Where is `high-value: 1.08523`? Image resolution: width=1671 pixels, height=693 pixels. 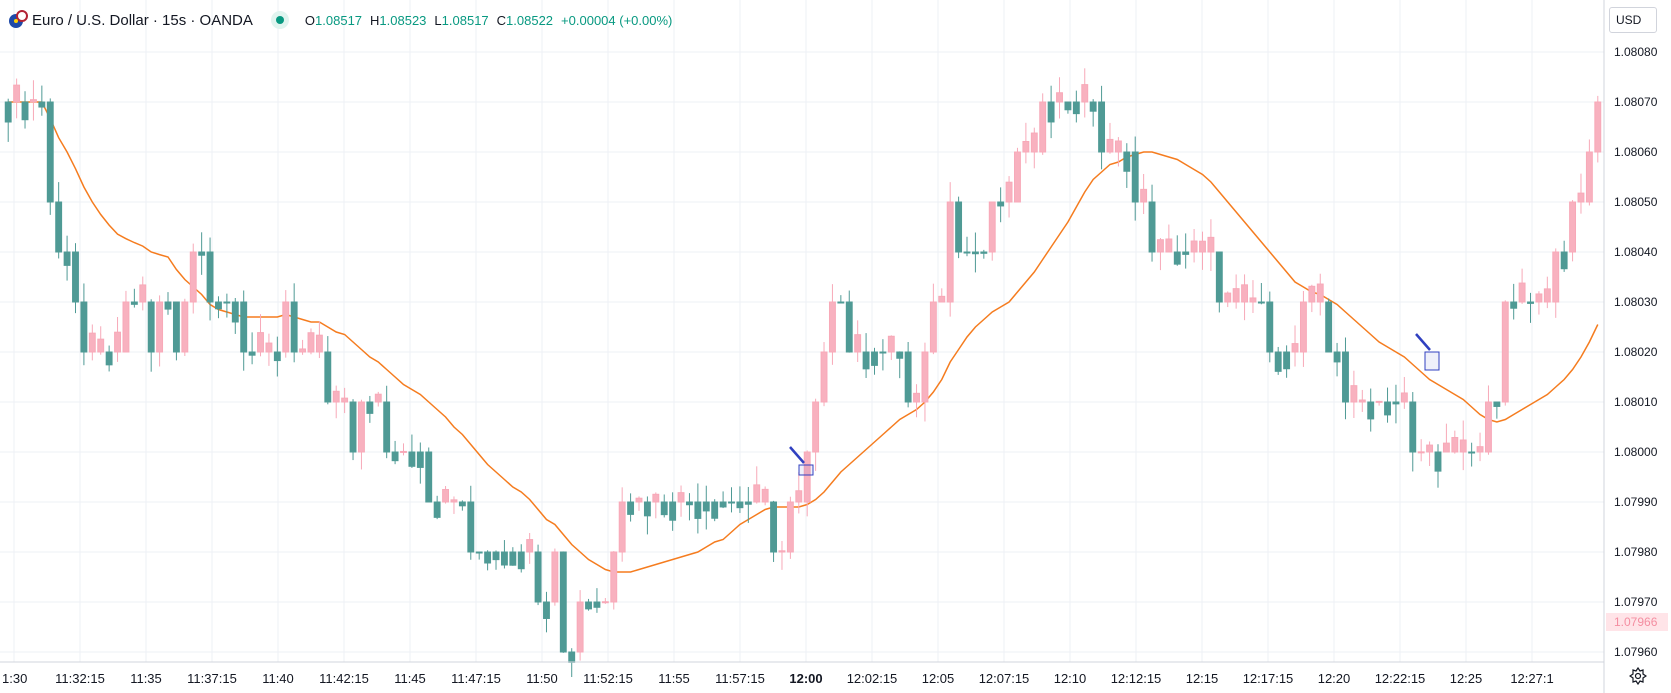
high-value: 1.08523 is located at coordinates (403, 20).